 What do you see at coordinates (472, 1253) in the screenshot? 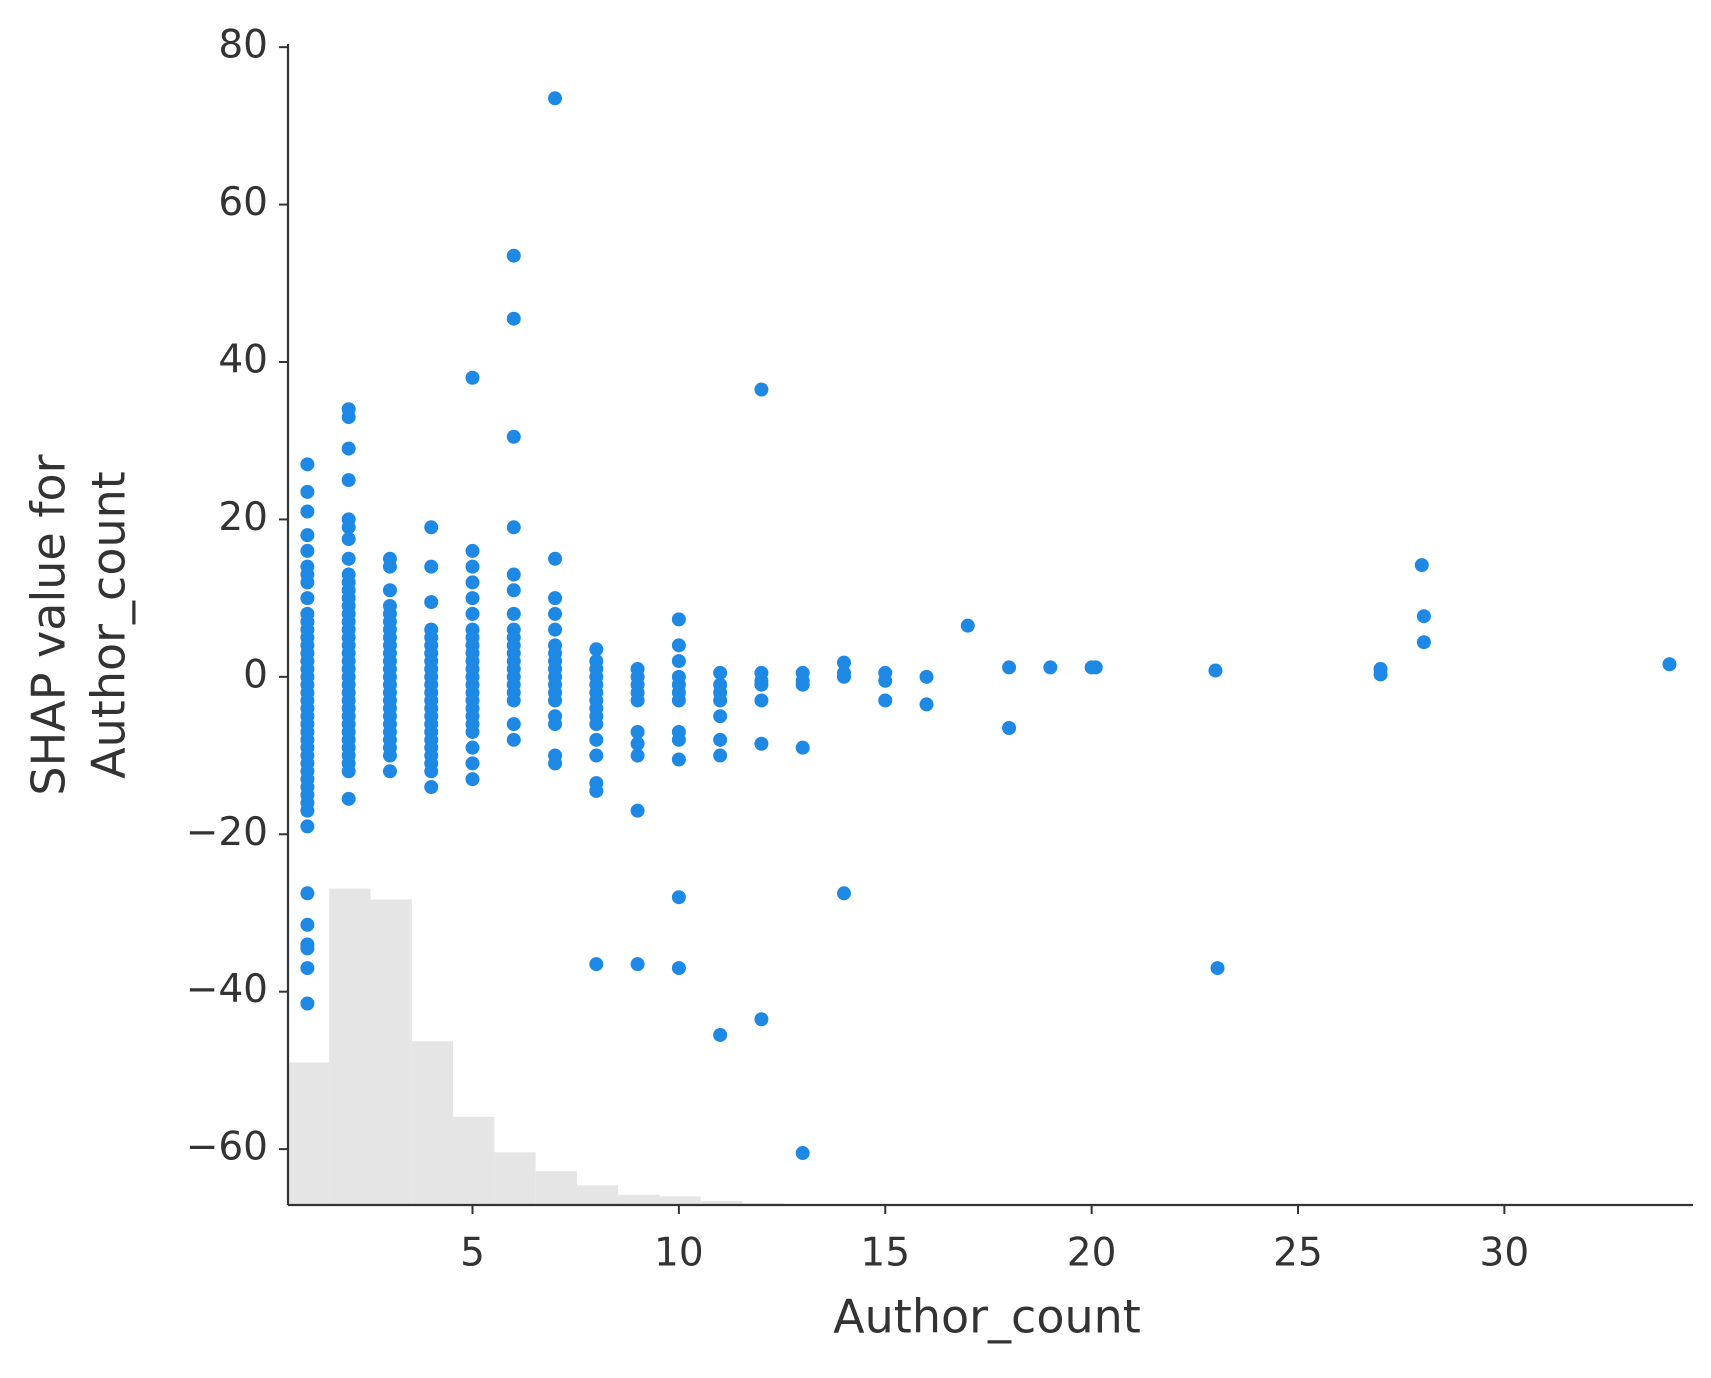
I see `x-tick-label: 5` at bounding box center [472, 1253].